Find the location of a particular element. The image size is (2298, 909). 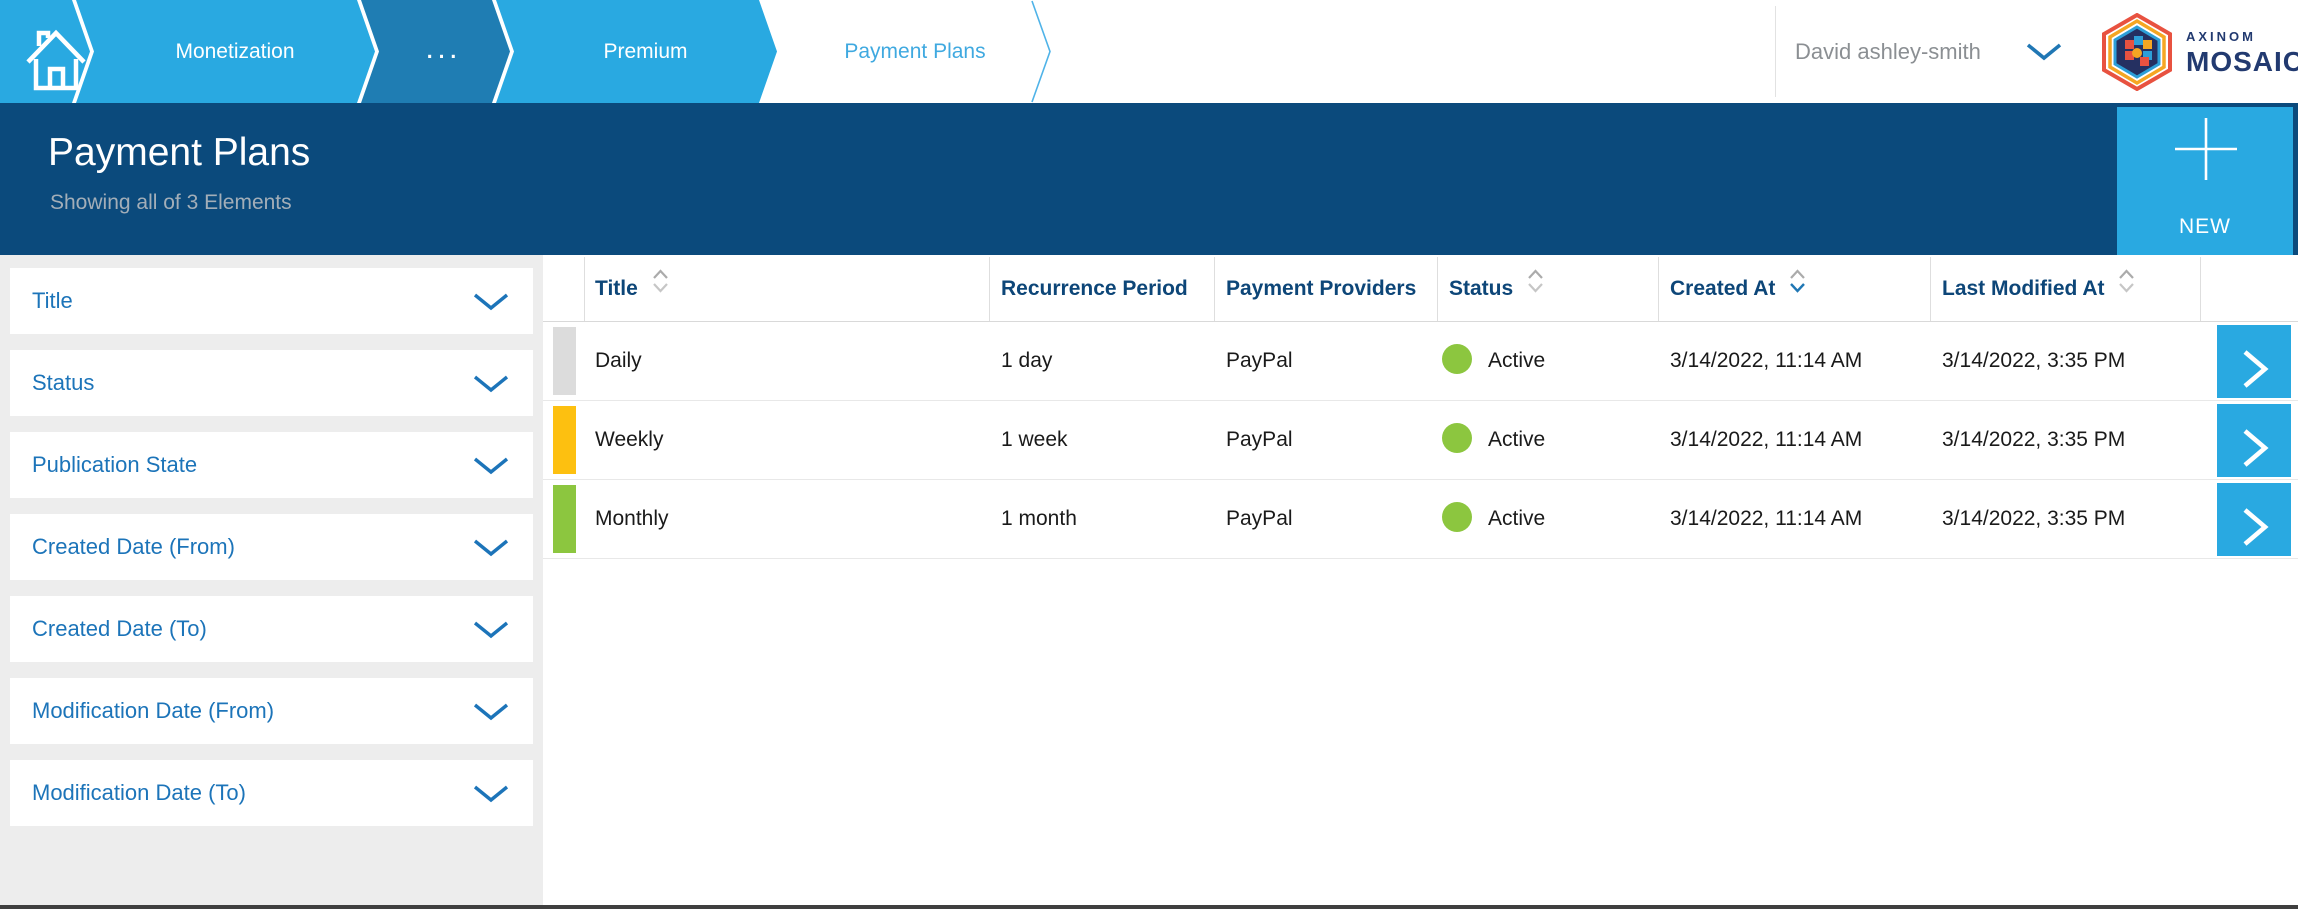

column-label: Recurrence Period is located at coordinates (1094, 288).